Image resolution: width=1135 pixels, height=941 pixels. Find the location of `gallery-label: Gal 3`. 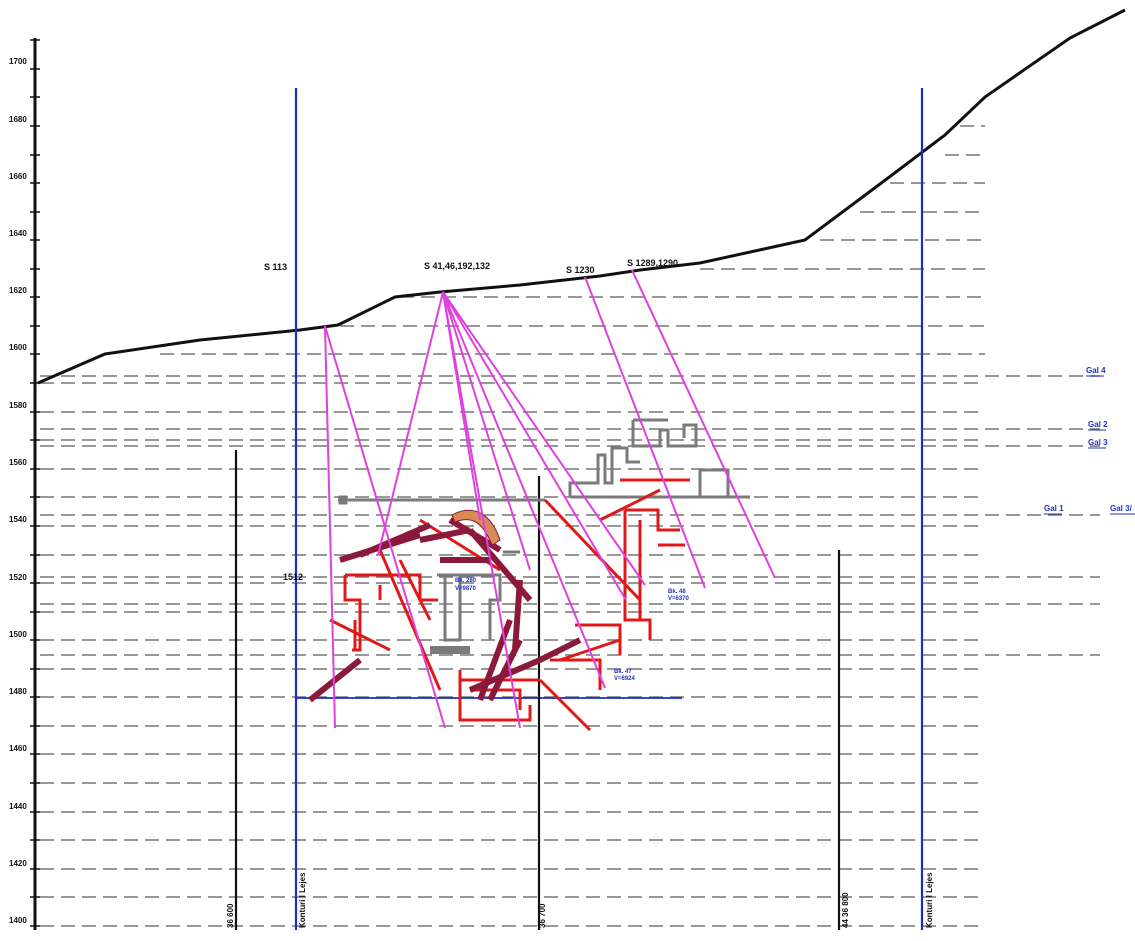

gallery-label: Gal 3 is located at coordinates (1098, 442).